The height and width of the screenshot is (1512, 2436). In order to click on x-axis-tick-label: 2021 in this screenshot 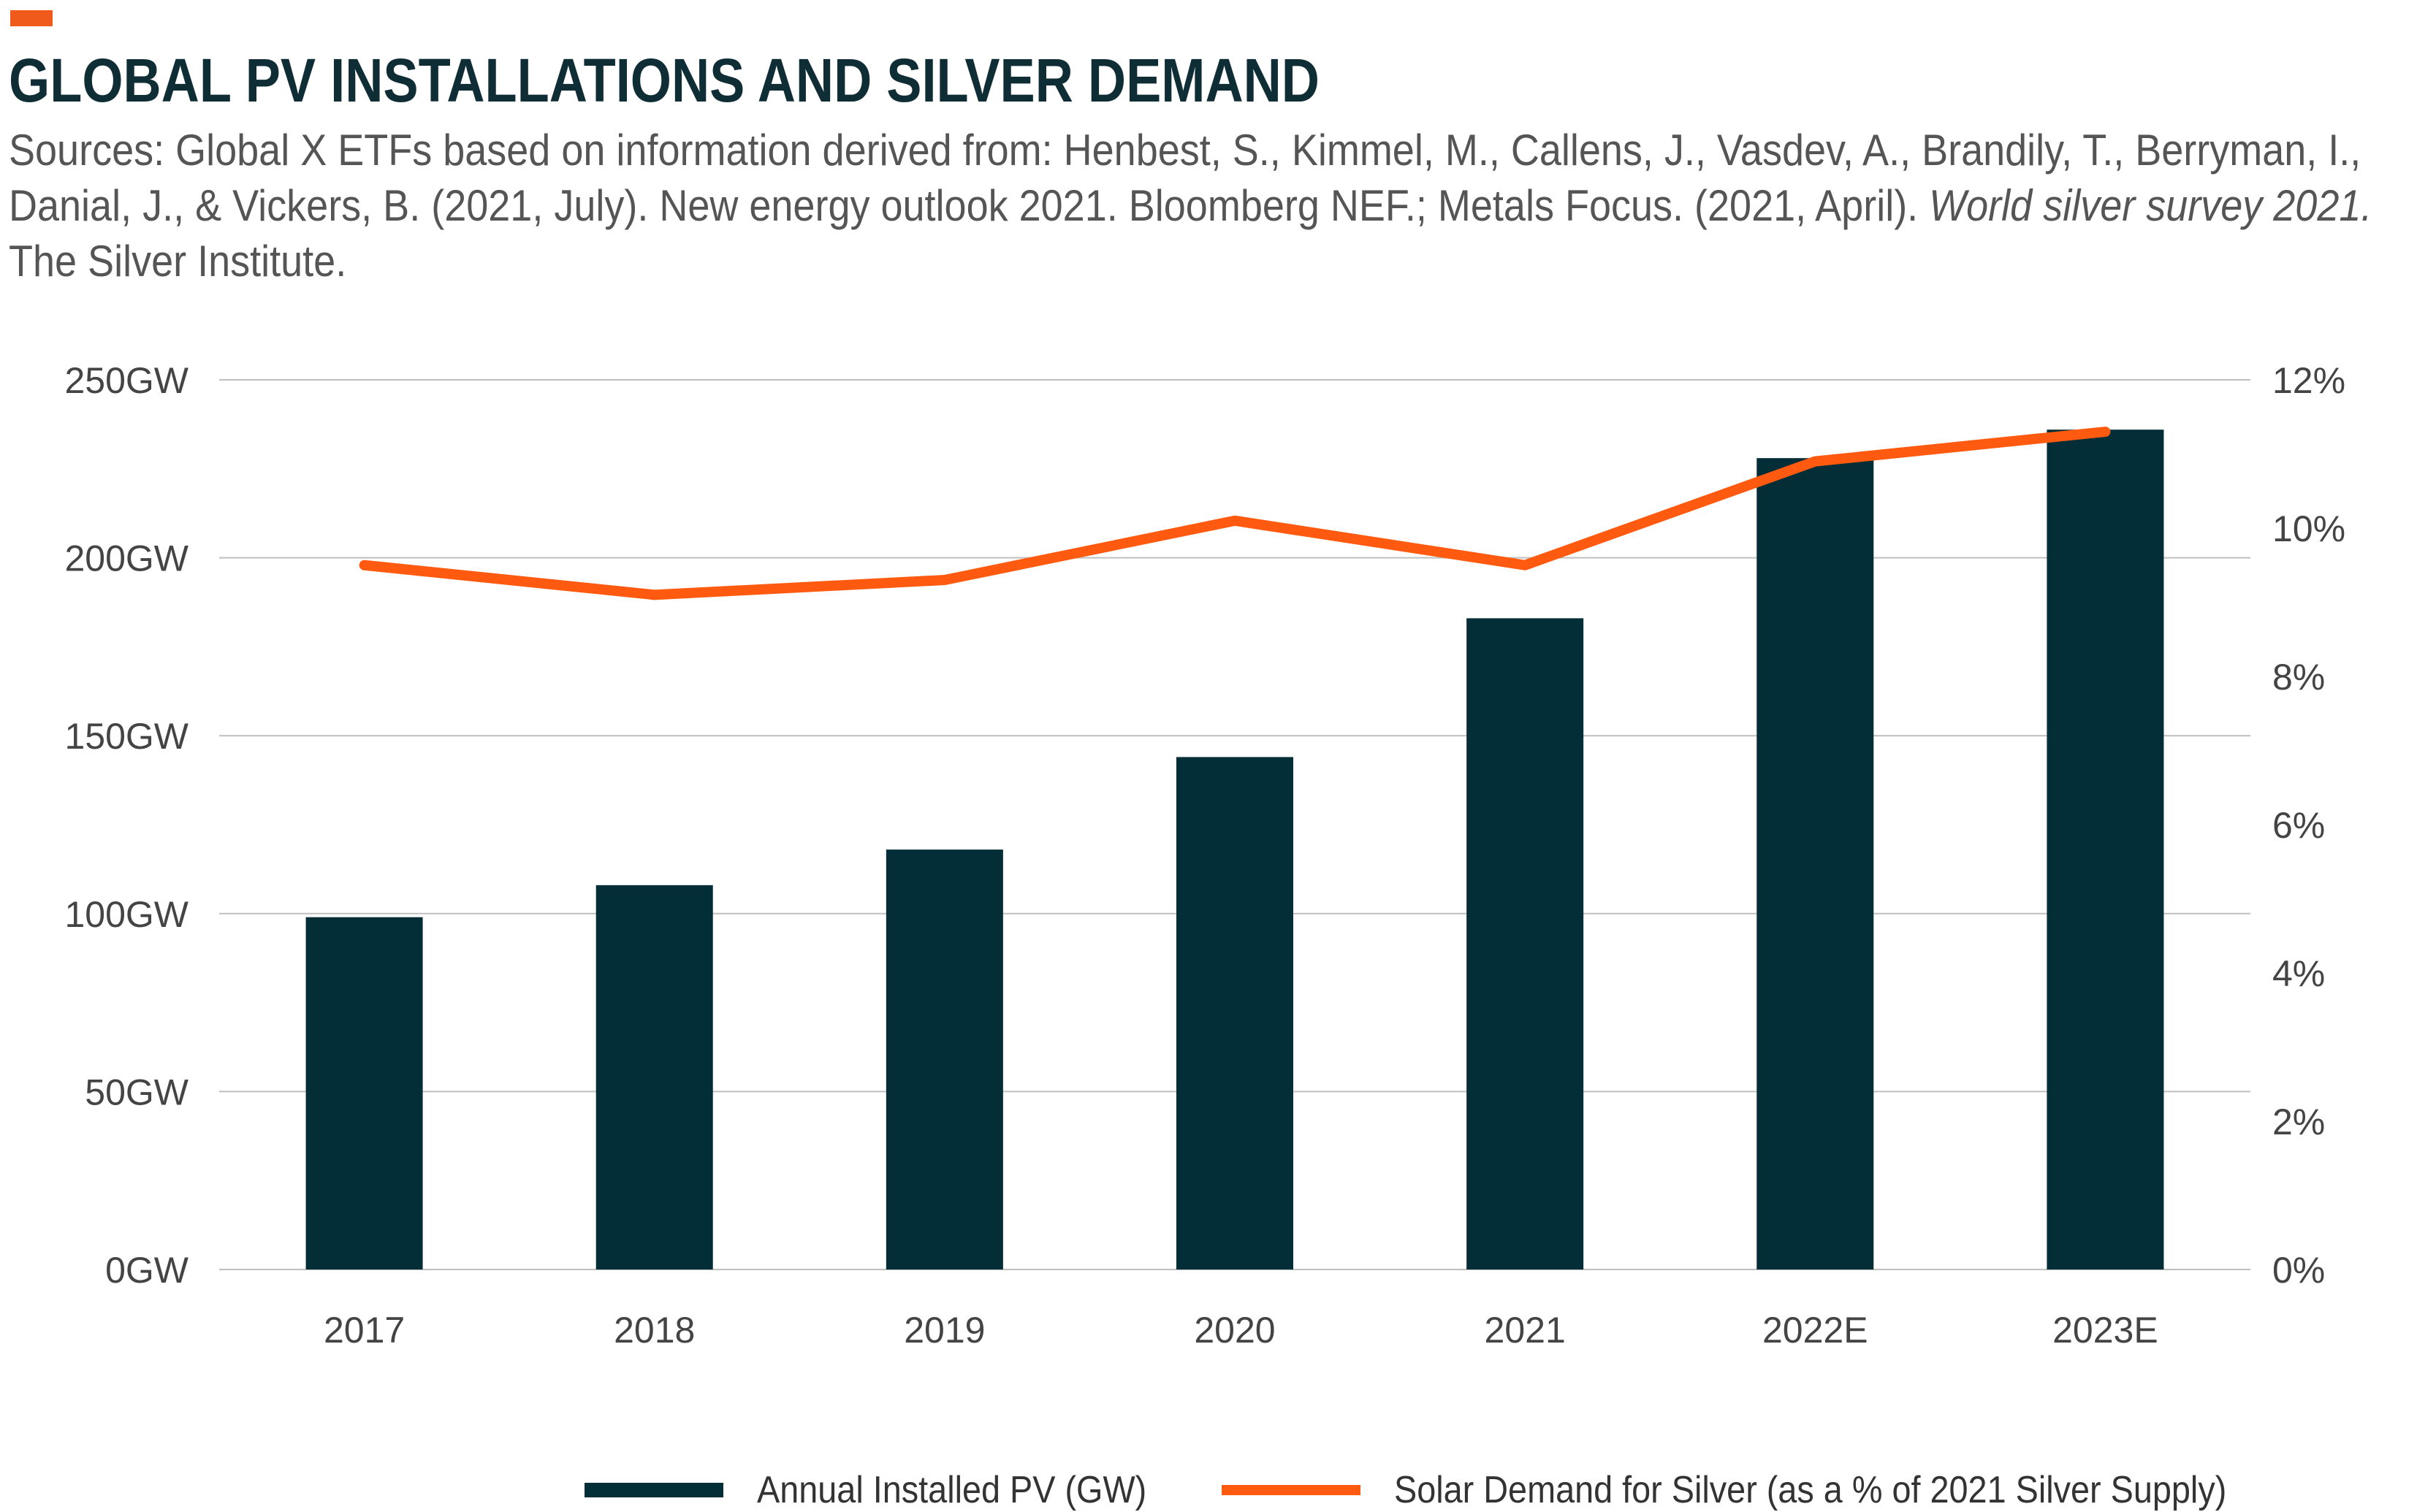, I will do `click(1525, 1330)`.